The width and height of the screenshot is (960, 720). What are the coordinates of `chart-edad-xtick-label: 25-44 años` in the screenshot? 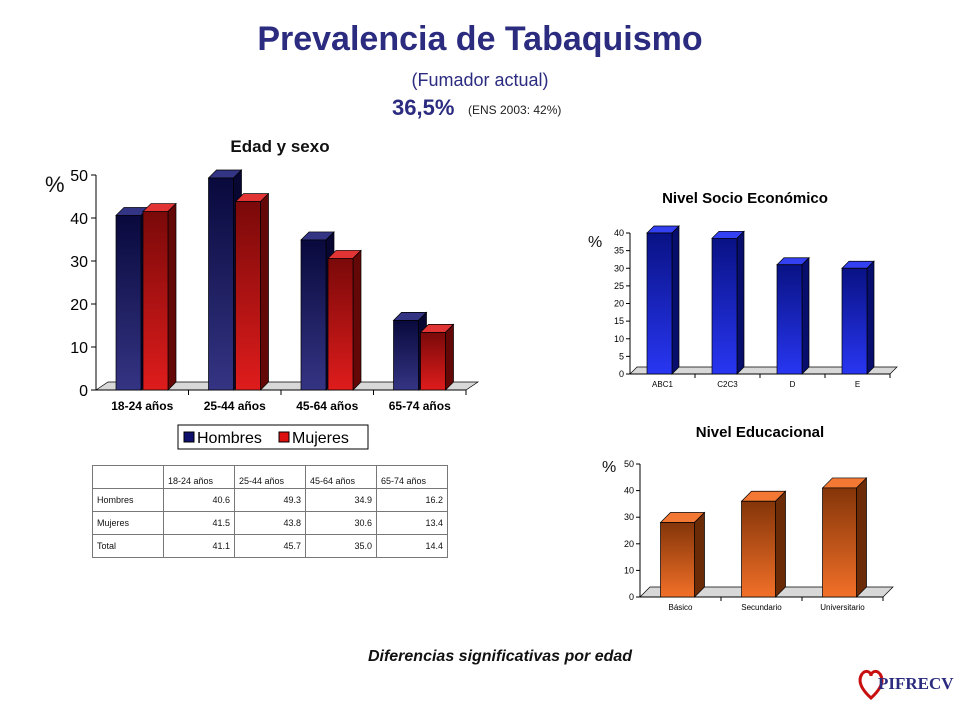 It's located at (235, 406).